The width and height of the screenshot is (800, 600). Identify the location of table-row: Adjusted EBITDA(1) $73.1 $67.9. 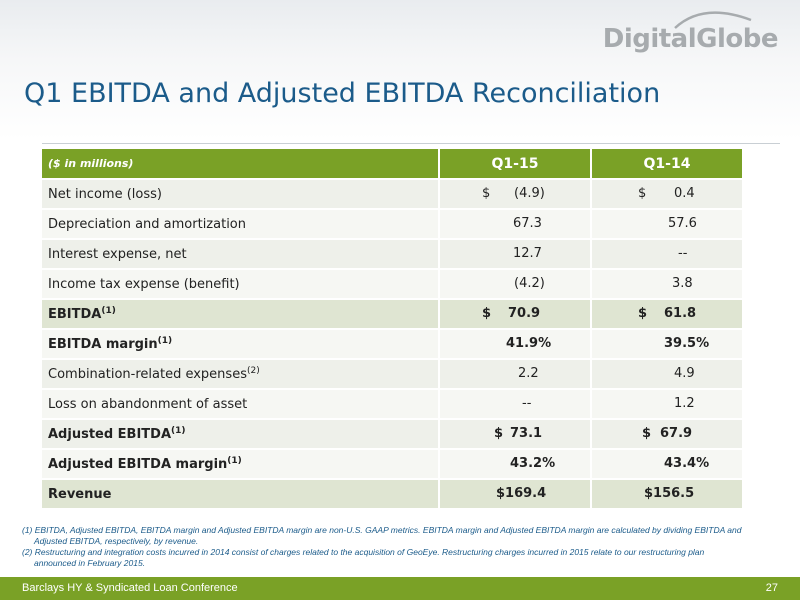
(392, 433).